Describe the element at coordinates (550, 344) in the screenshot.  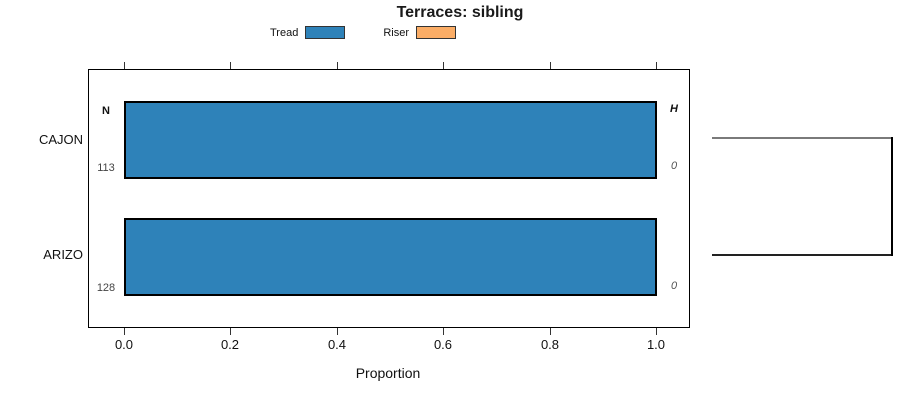
I see `x-tick-label: 0.8` at that location.